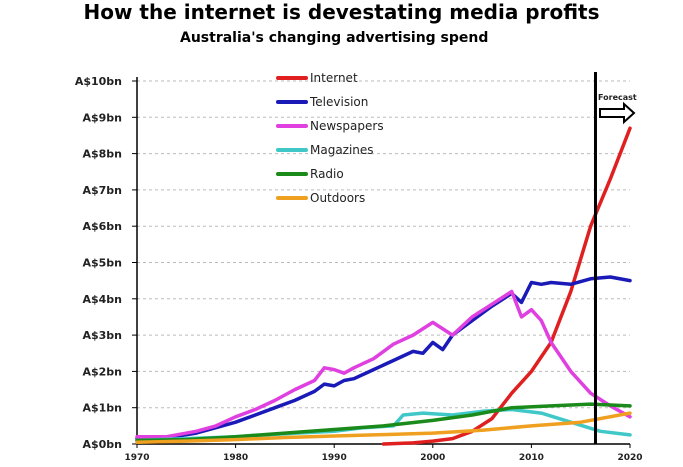 This screenshot has height=467, width=683. Describe the element at coordinates (337, 198) in the screenshot. I see `legend-label-outdoors: Outdoors` at that location.